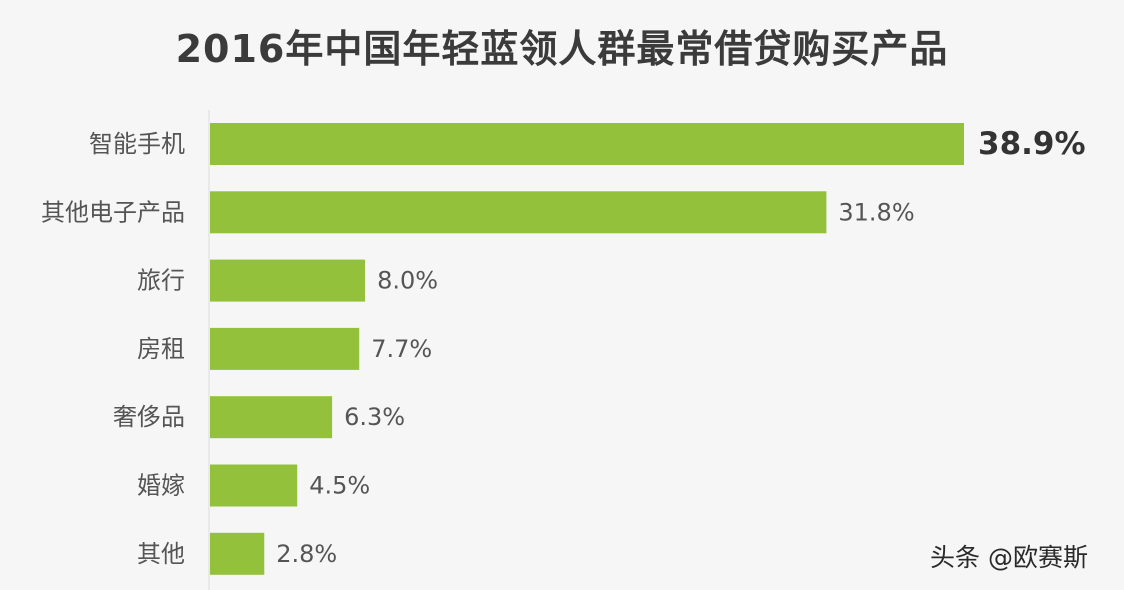 This screenshot has height=590, width=1124. Describe the element at coordinates (161, 281) in the screenshot. I see `category-label: 旅行` at that location.